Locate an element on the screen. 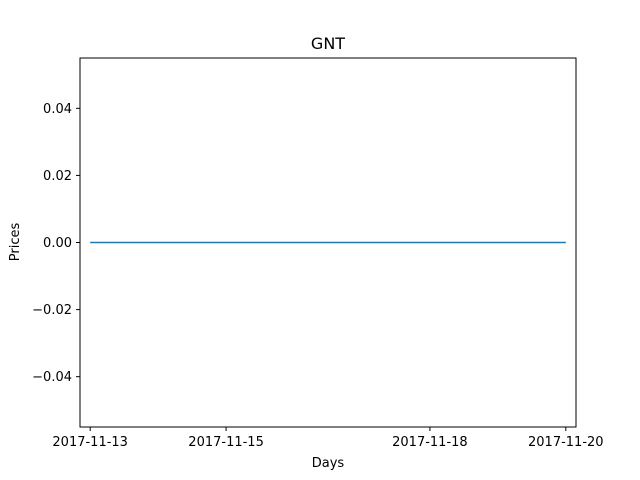  y-tick-label-4: −0.04 is located at coordinates (52, 377).